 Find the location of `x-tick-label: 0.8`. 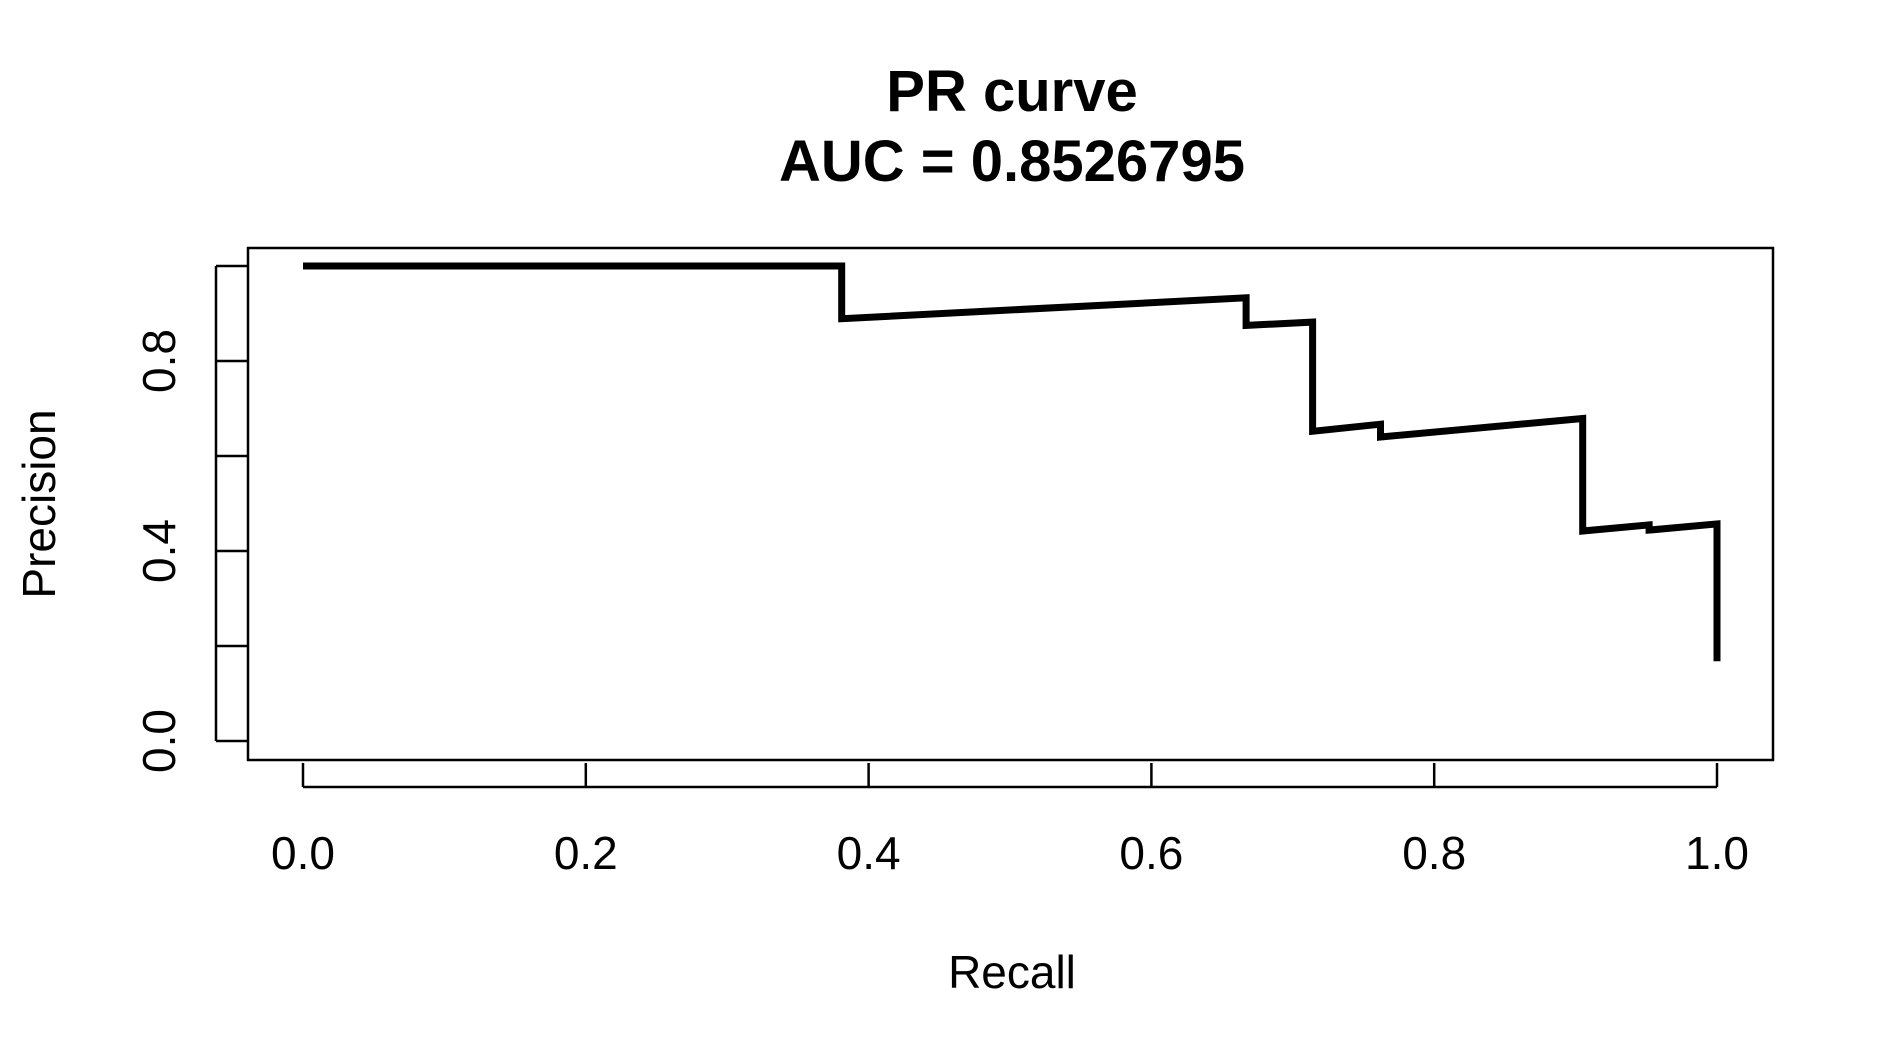

x-tick-label: 0.8 is located at coordinates (1434, 853).